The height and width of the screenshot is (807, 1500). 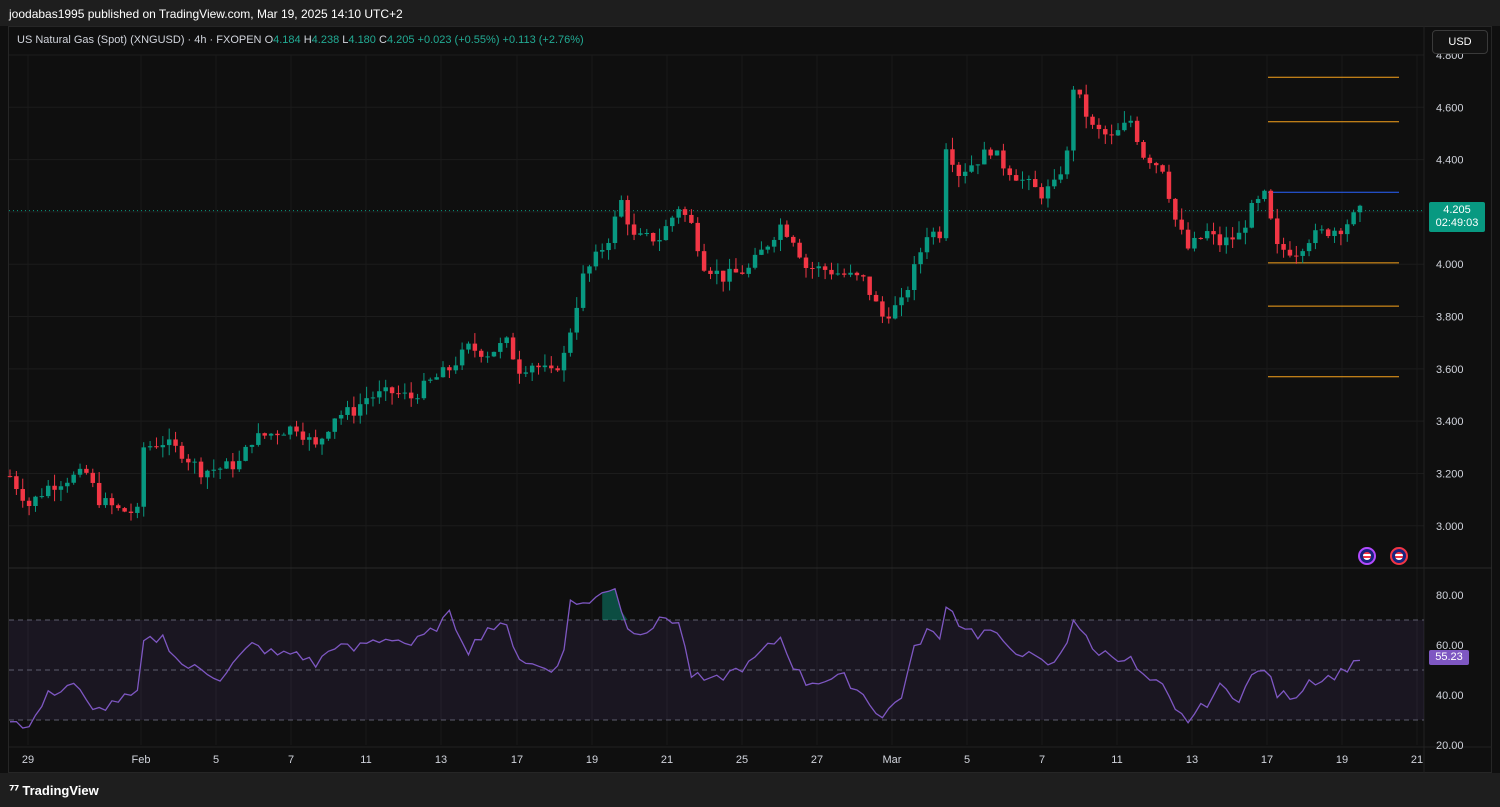 What do you see at coordinates (1450, 474) in the screenshot?
I see `price-tick-label: 3.200` at bounding box center [1450, 474].